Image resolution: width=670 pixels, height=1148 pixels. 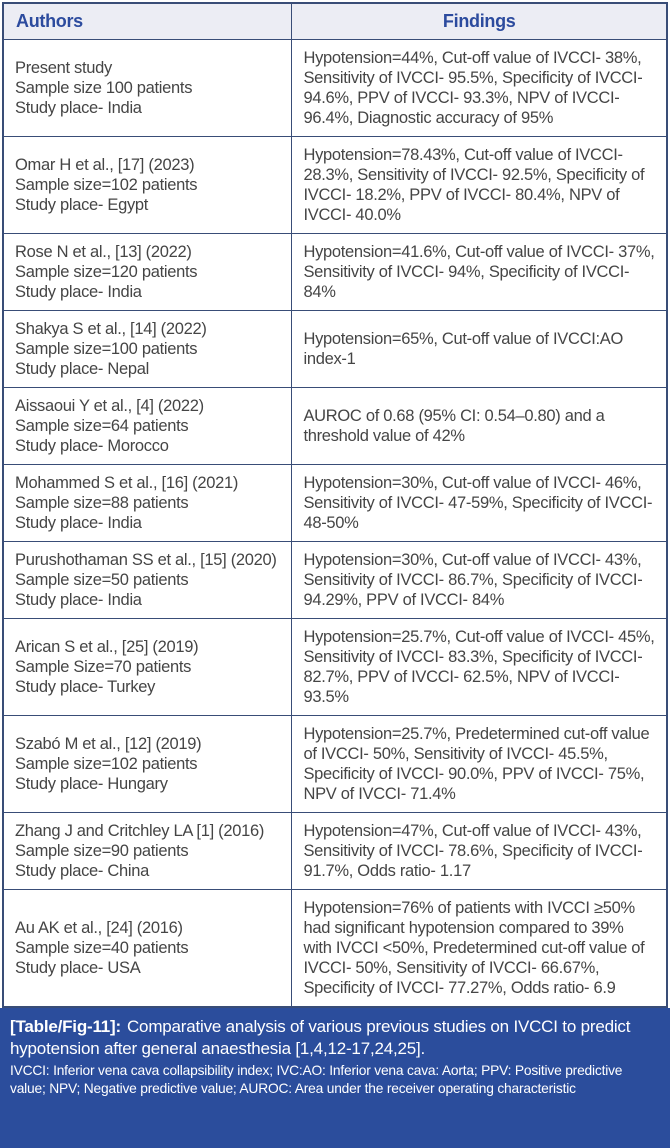 What do you see at coordinates (102, 503) in the screenshot?
I see `author-line: Sample size=88 patients` at bounding box center [102, 503].